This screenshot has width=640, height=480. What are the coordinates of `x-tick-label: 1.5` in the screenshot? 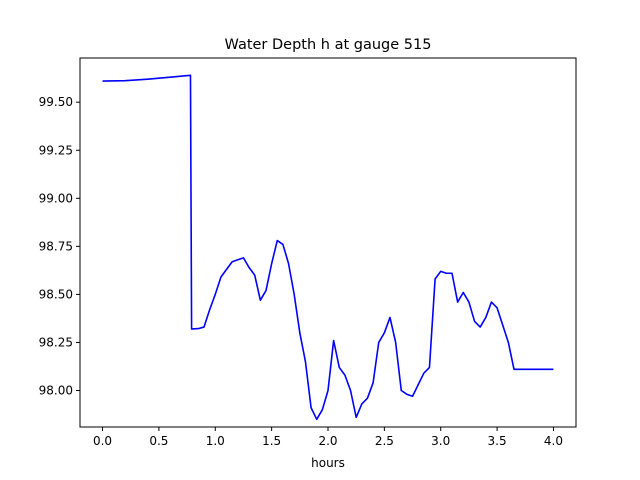 It's located at (271, 441).